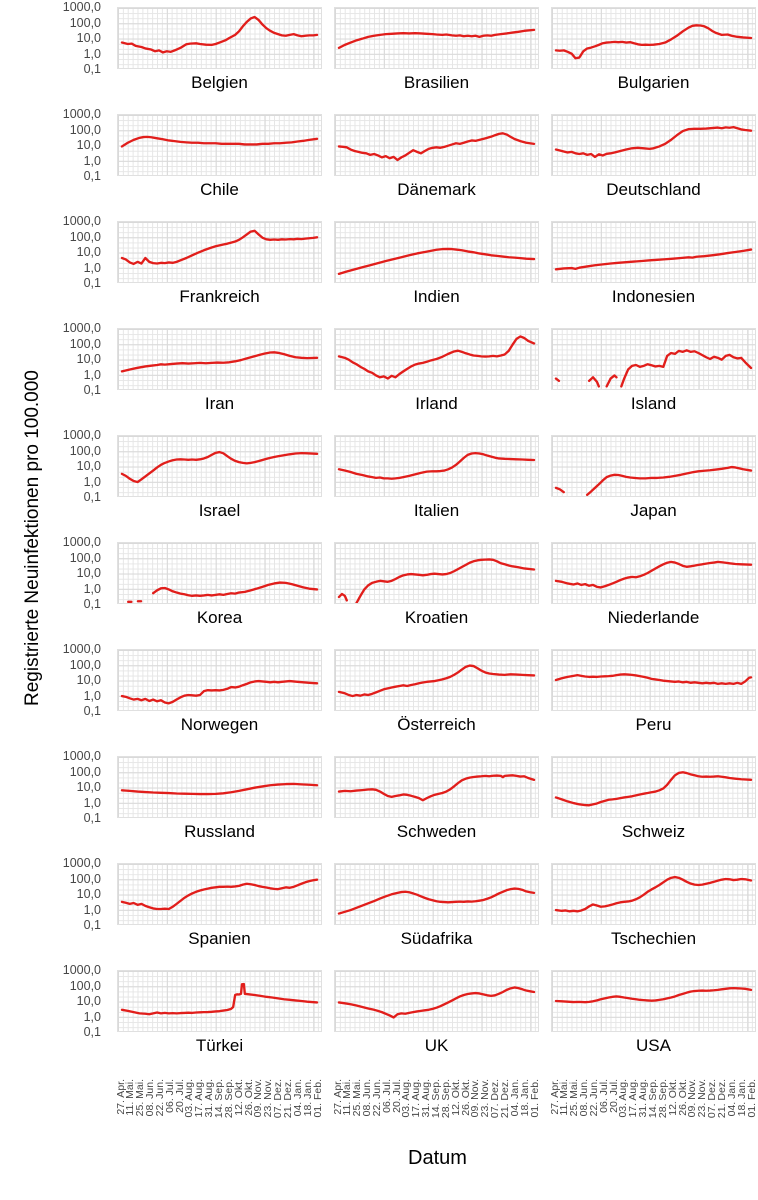 The height and width of the screenshot is (1200, 758). Describe the element at coordinates (653, 789) in the screenshot. I see `line-series-schweiz` at that location.